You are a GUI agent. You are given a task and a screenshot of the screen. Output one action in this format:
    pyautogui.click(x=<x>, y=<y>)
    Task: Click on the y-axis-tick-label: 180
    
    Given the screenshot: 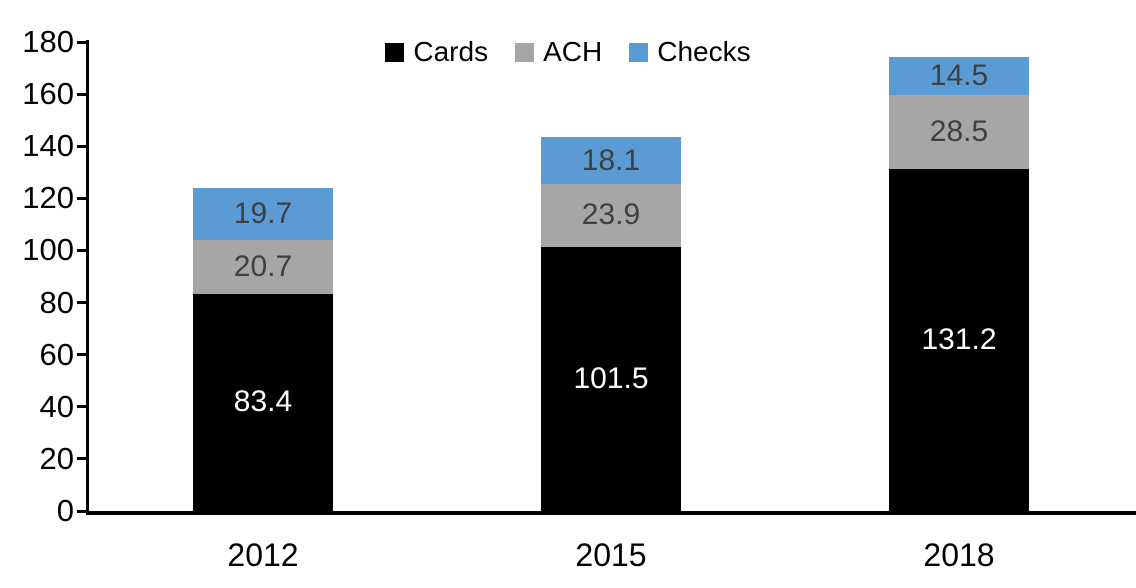 What is the action you would take?
    pyautogui.click(x=48, y=41)
    